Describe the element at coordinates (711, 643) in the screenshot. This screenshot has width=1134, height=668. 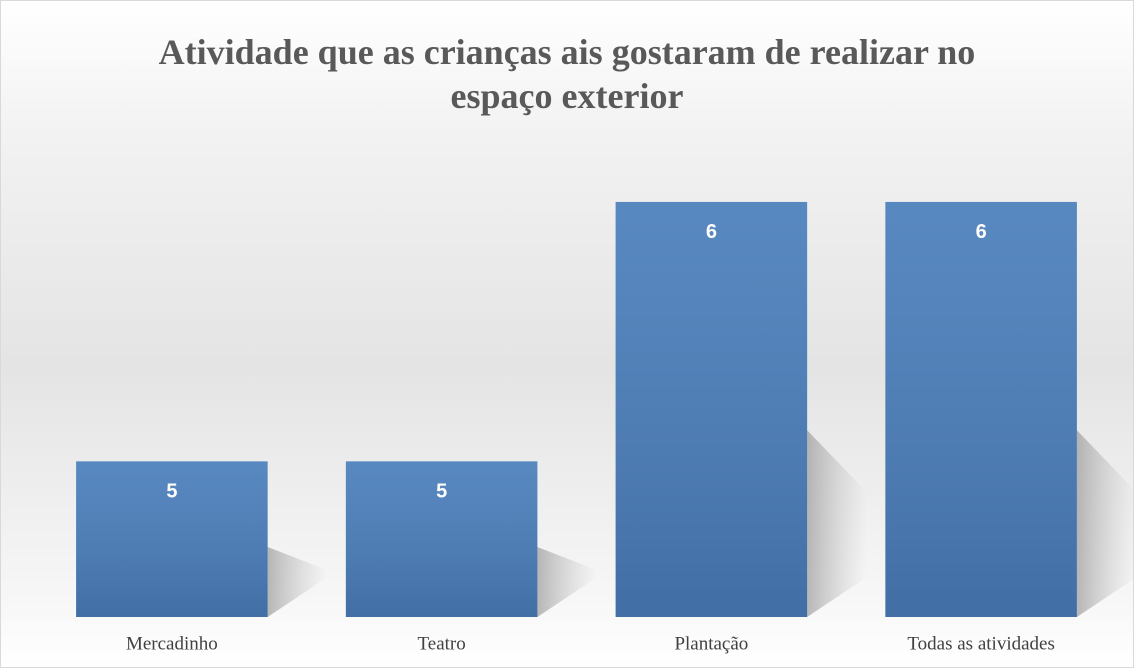
I see `x-tick-label: Plantação` at that location.